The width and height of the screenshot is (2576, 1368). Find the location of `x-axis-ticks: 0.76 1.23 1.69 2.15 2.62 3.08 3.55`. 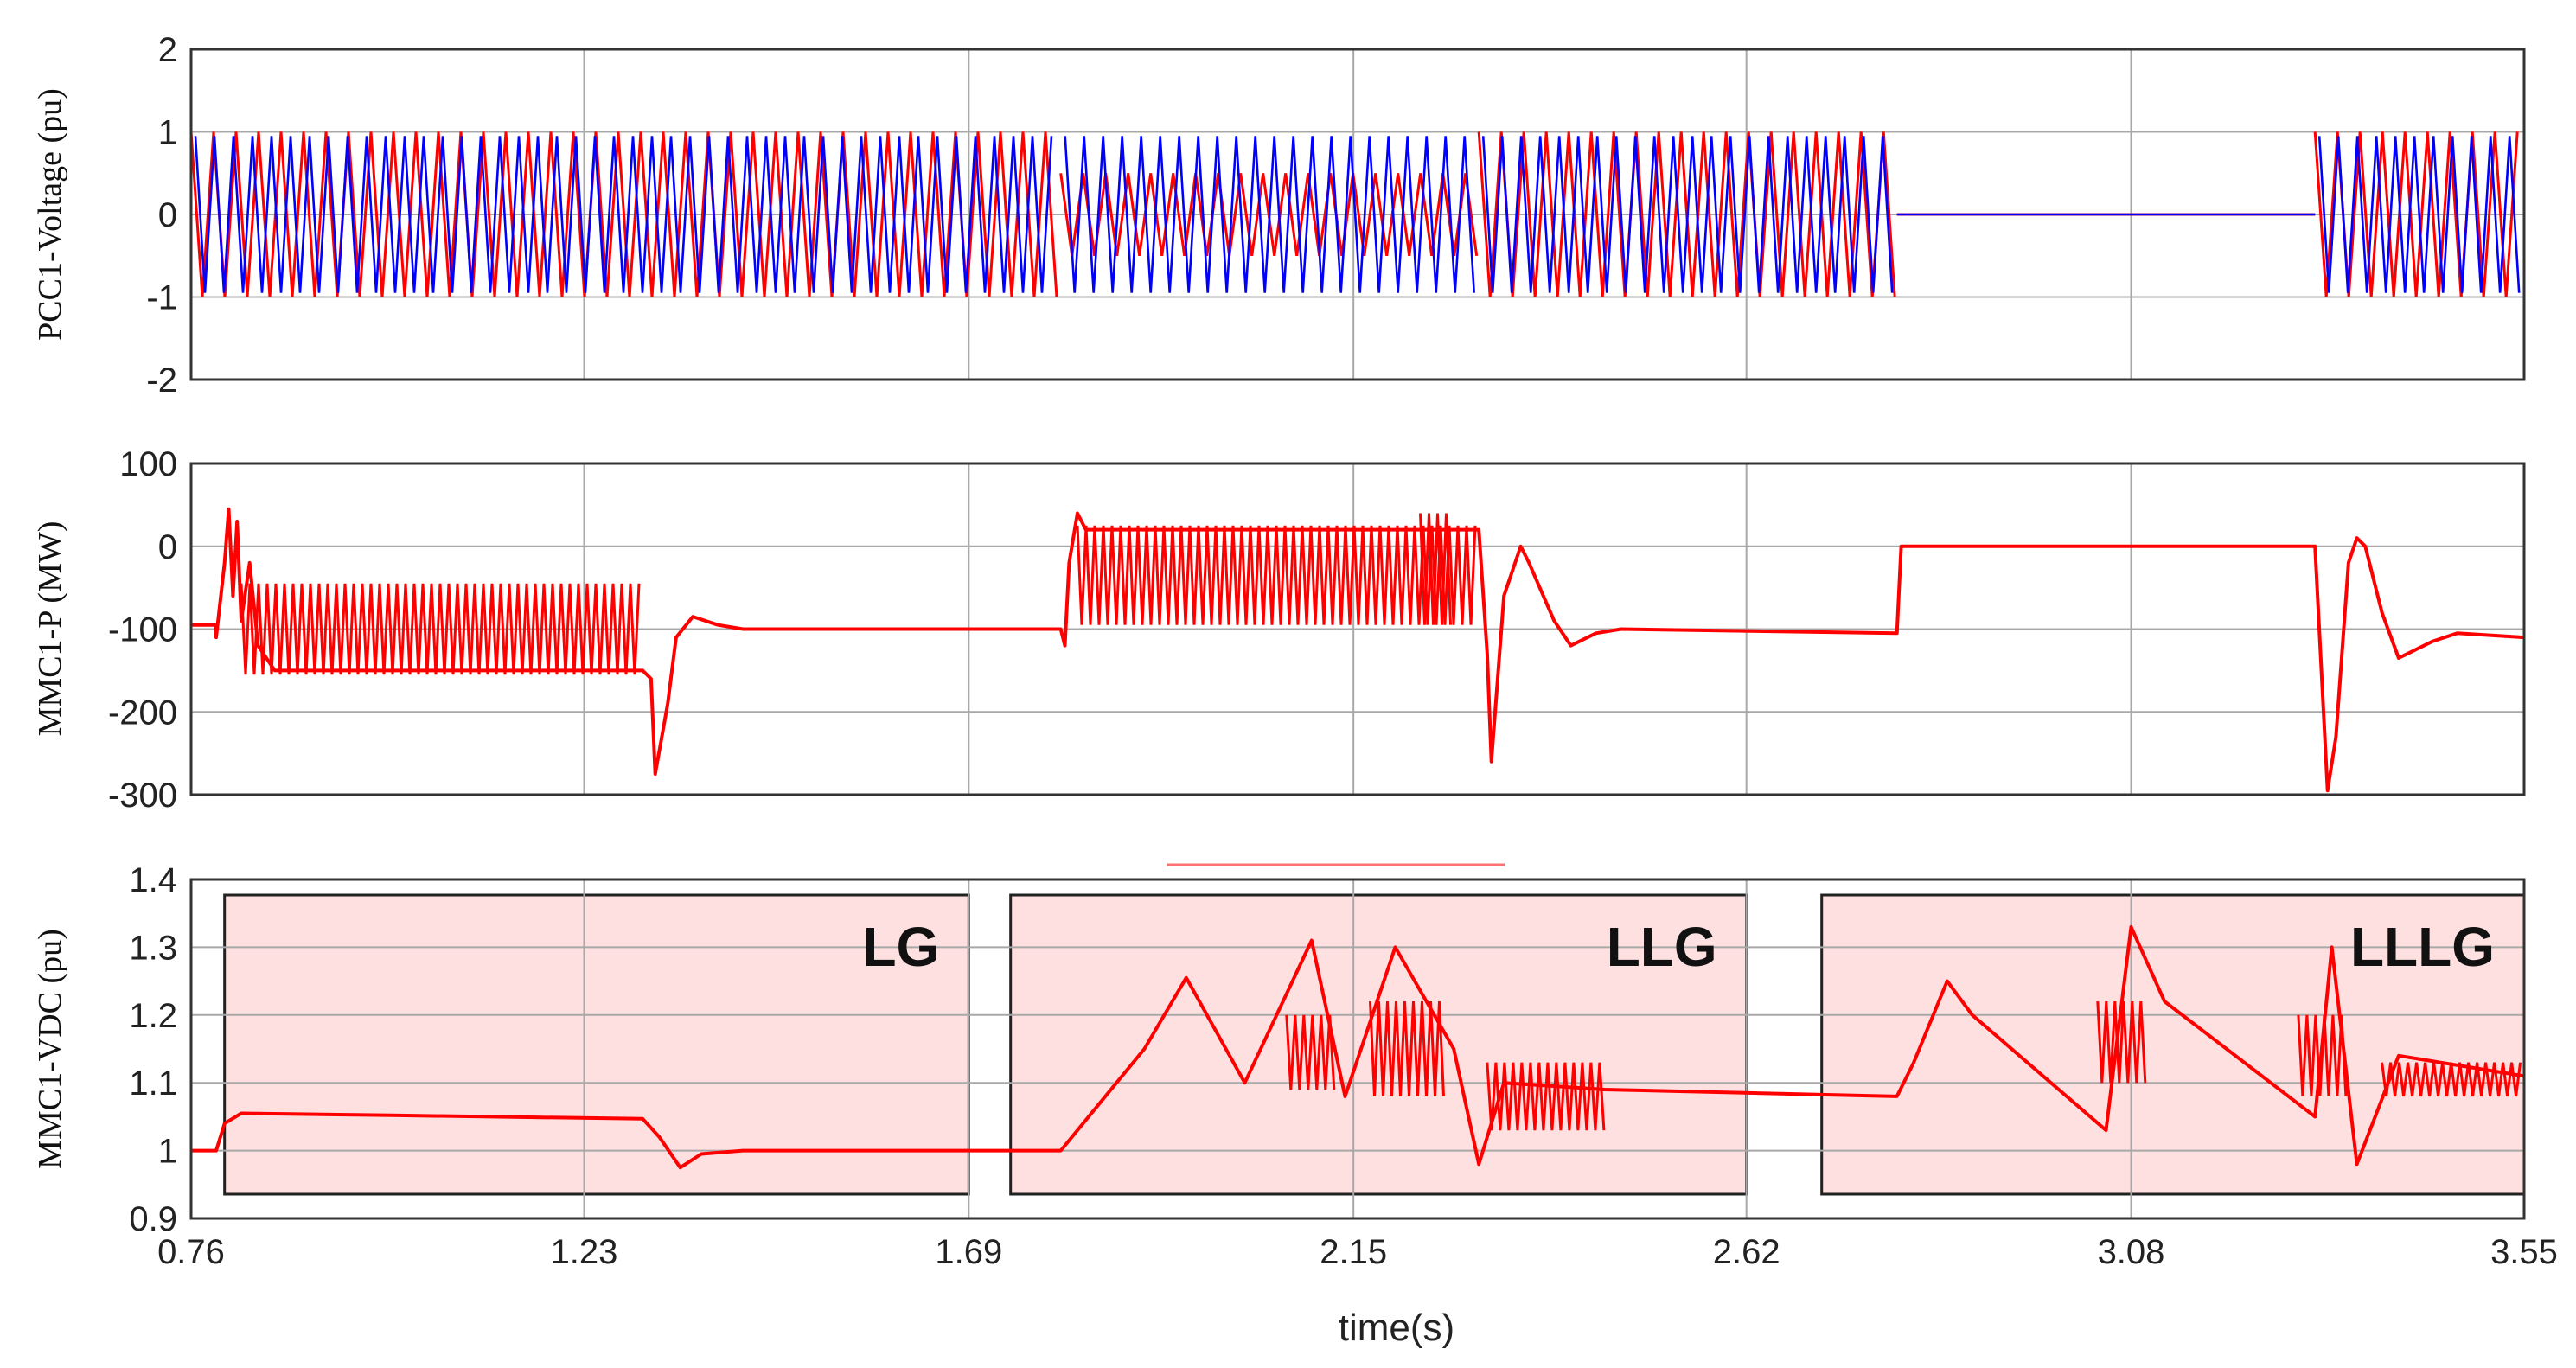

x-axis-ticks: 0.76 1.23 1.69 2.15 2.62 3.08 3.55 is located at coordinates (1357, 1252).